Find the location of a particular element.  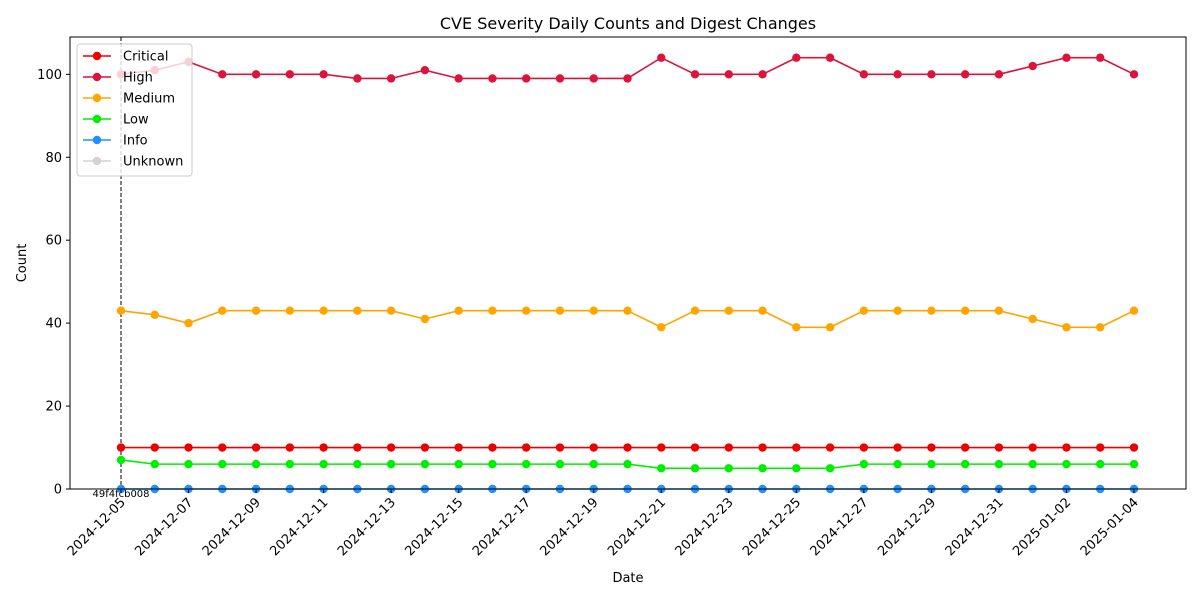

x-tick-label: 2024-12-23 is located at coordinates (705, 527).